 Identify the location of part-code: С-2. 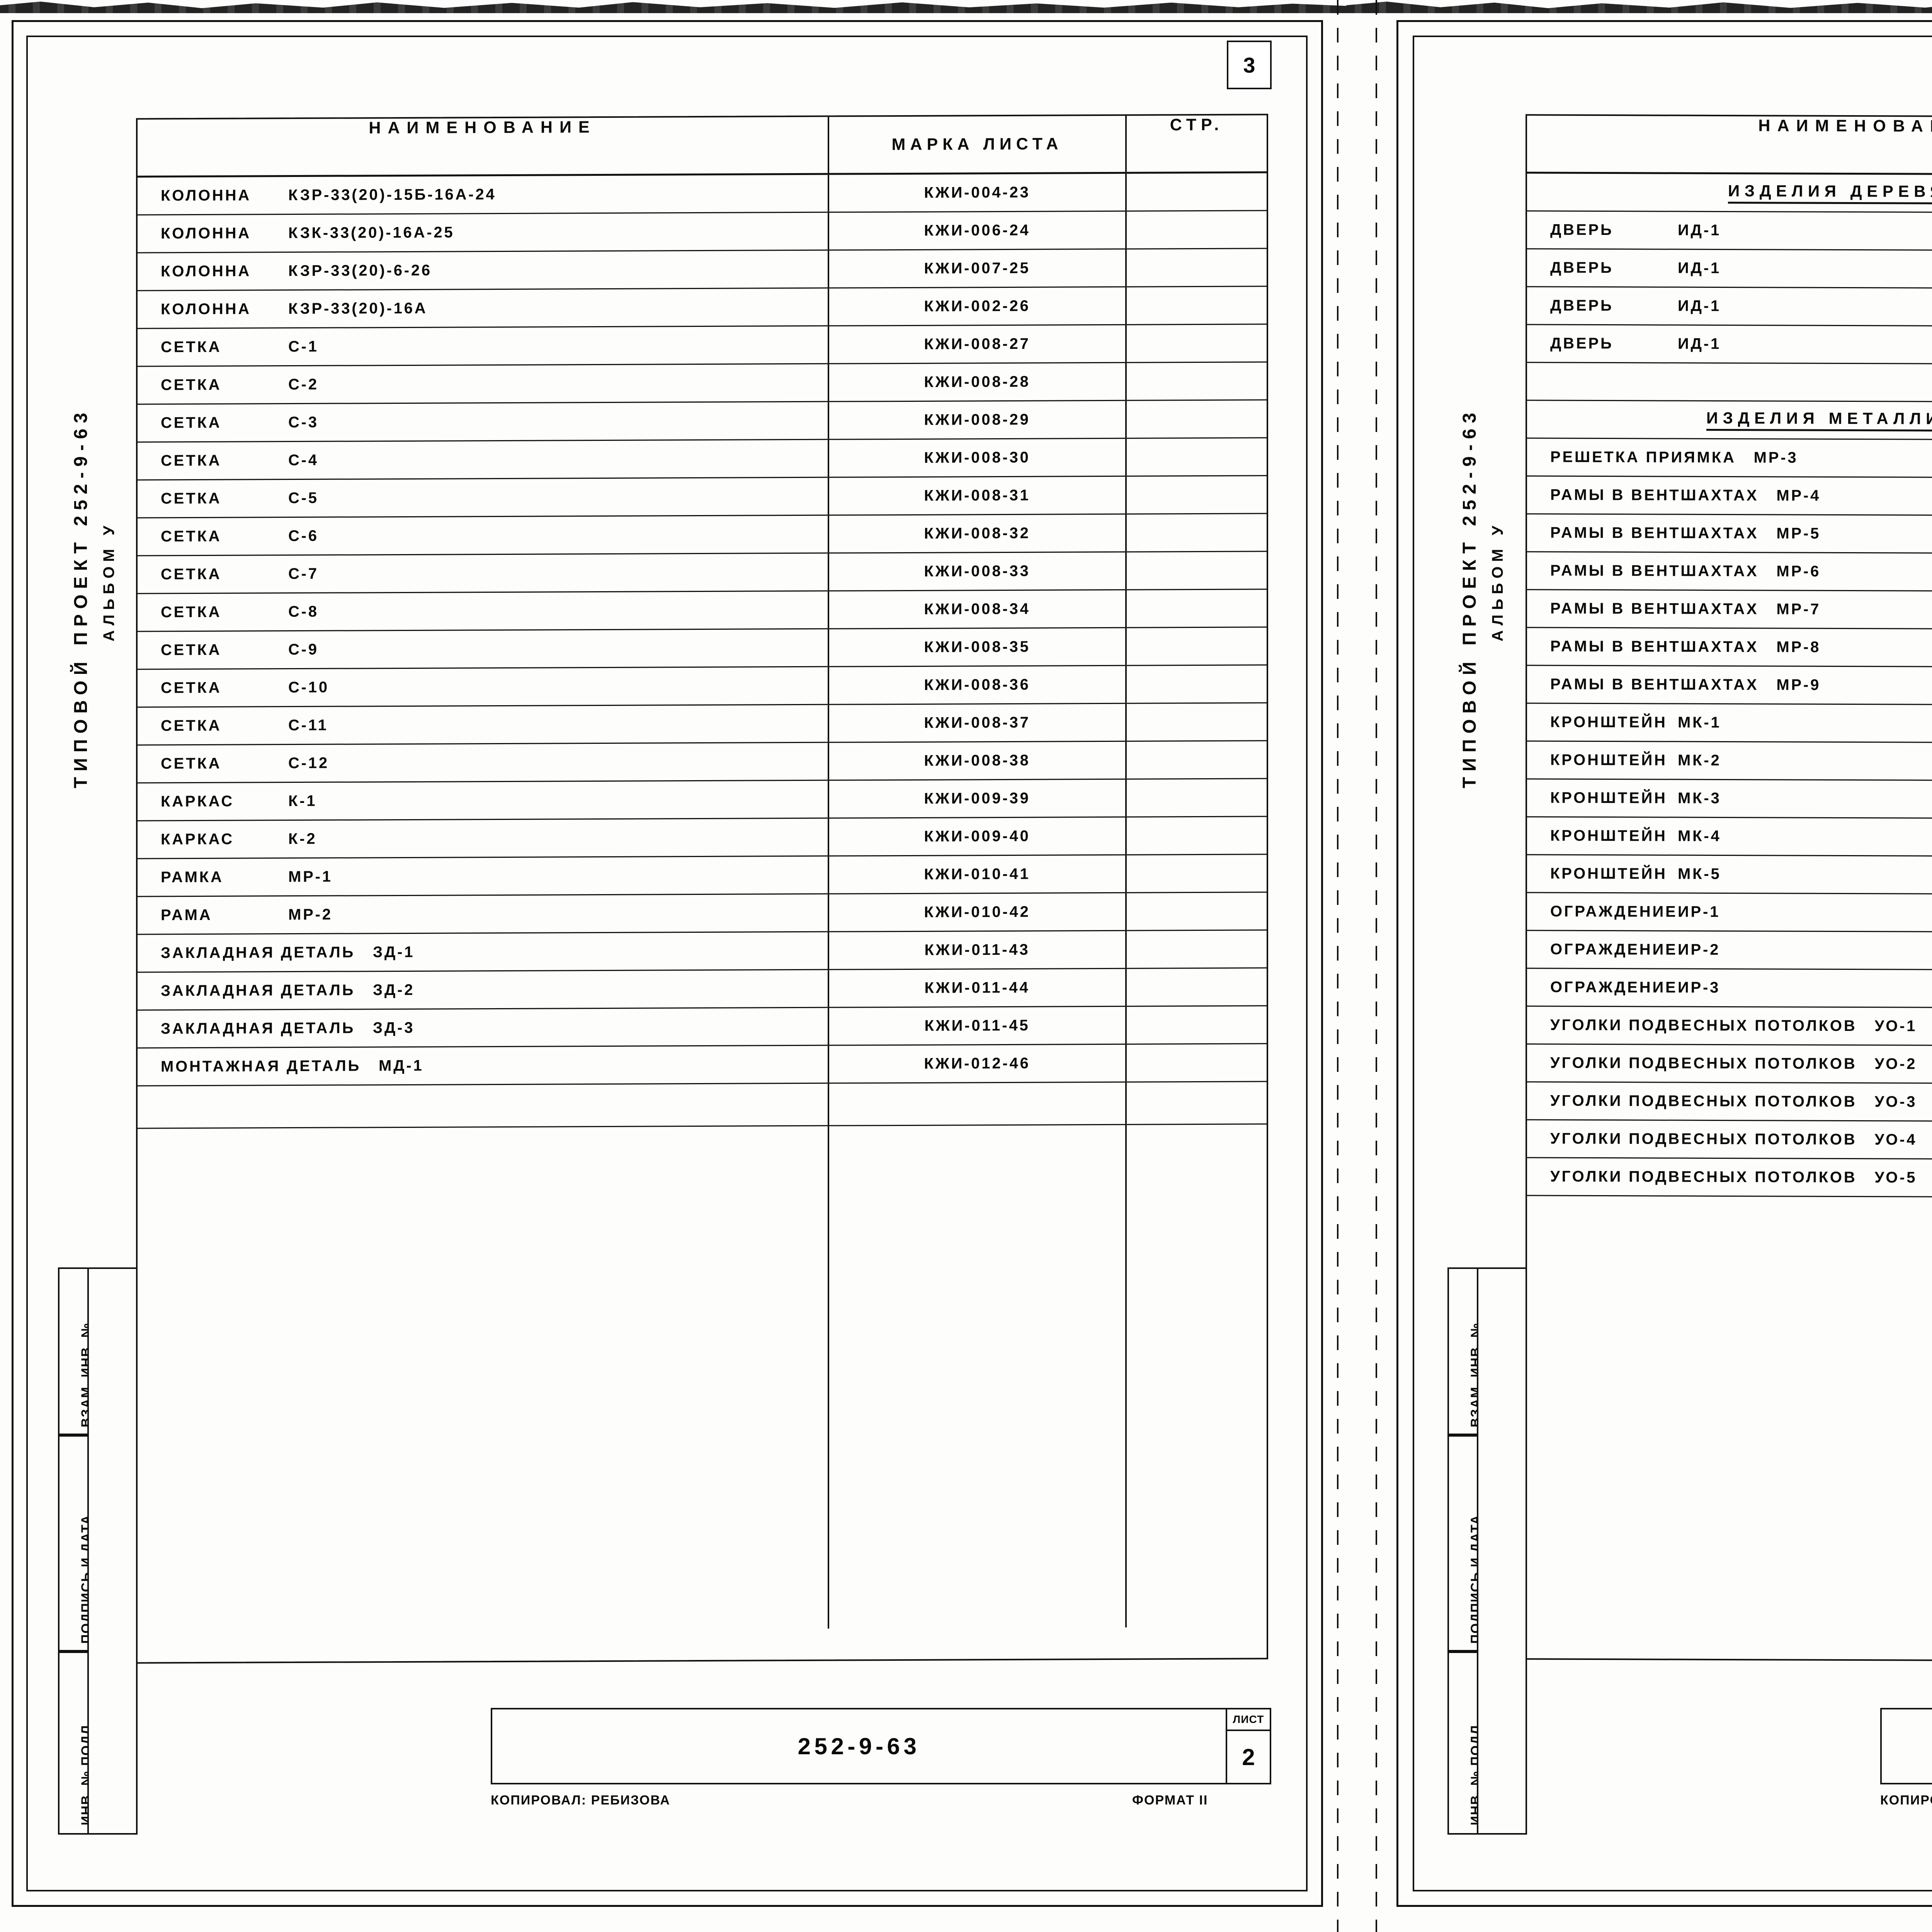
(303, 385).